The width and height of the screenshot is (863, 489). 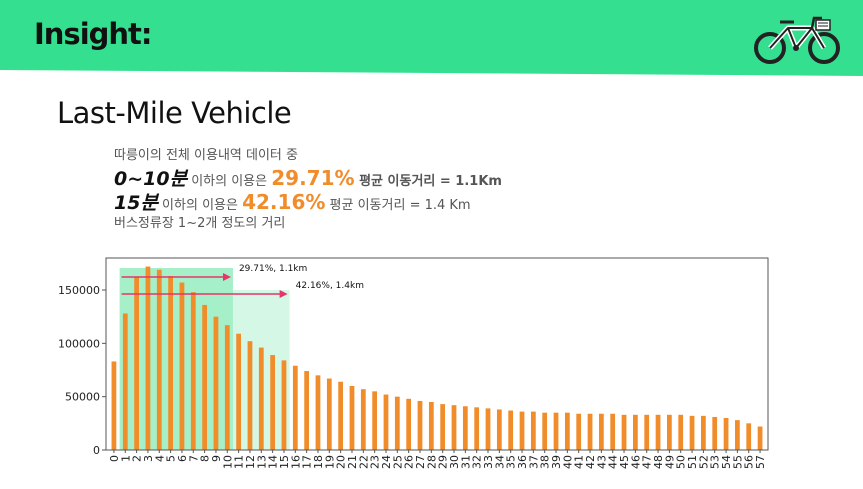 I want to click on x-tick-label: 23, so click(x=375, y=462).